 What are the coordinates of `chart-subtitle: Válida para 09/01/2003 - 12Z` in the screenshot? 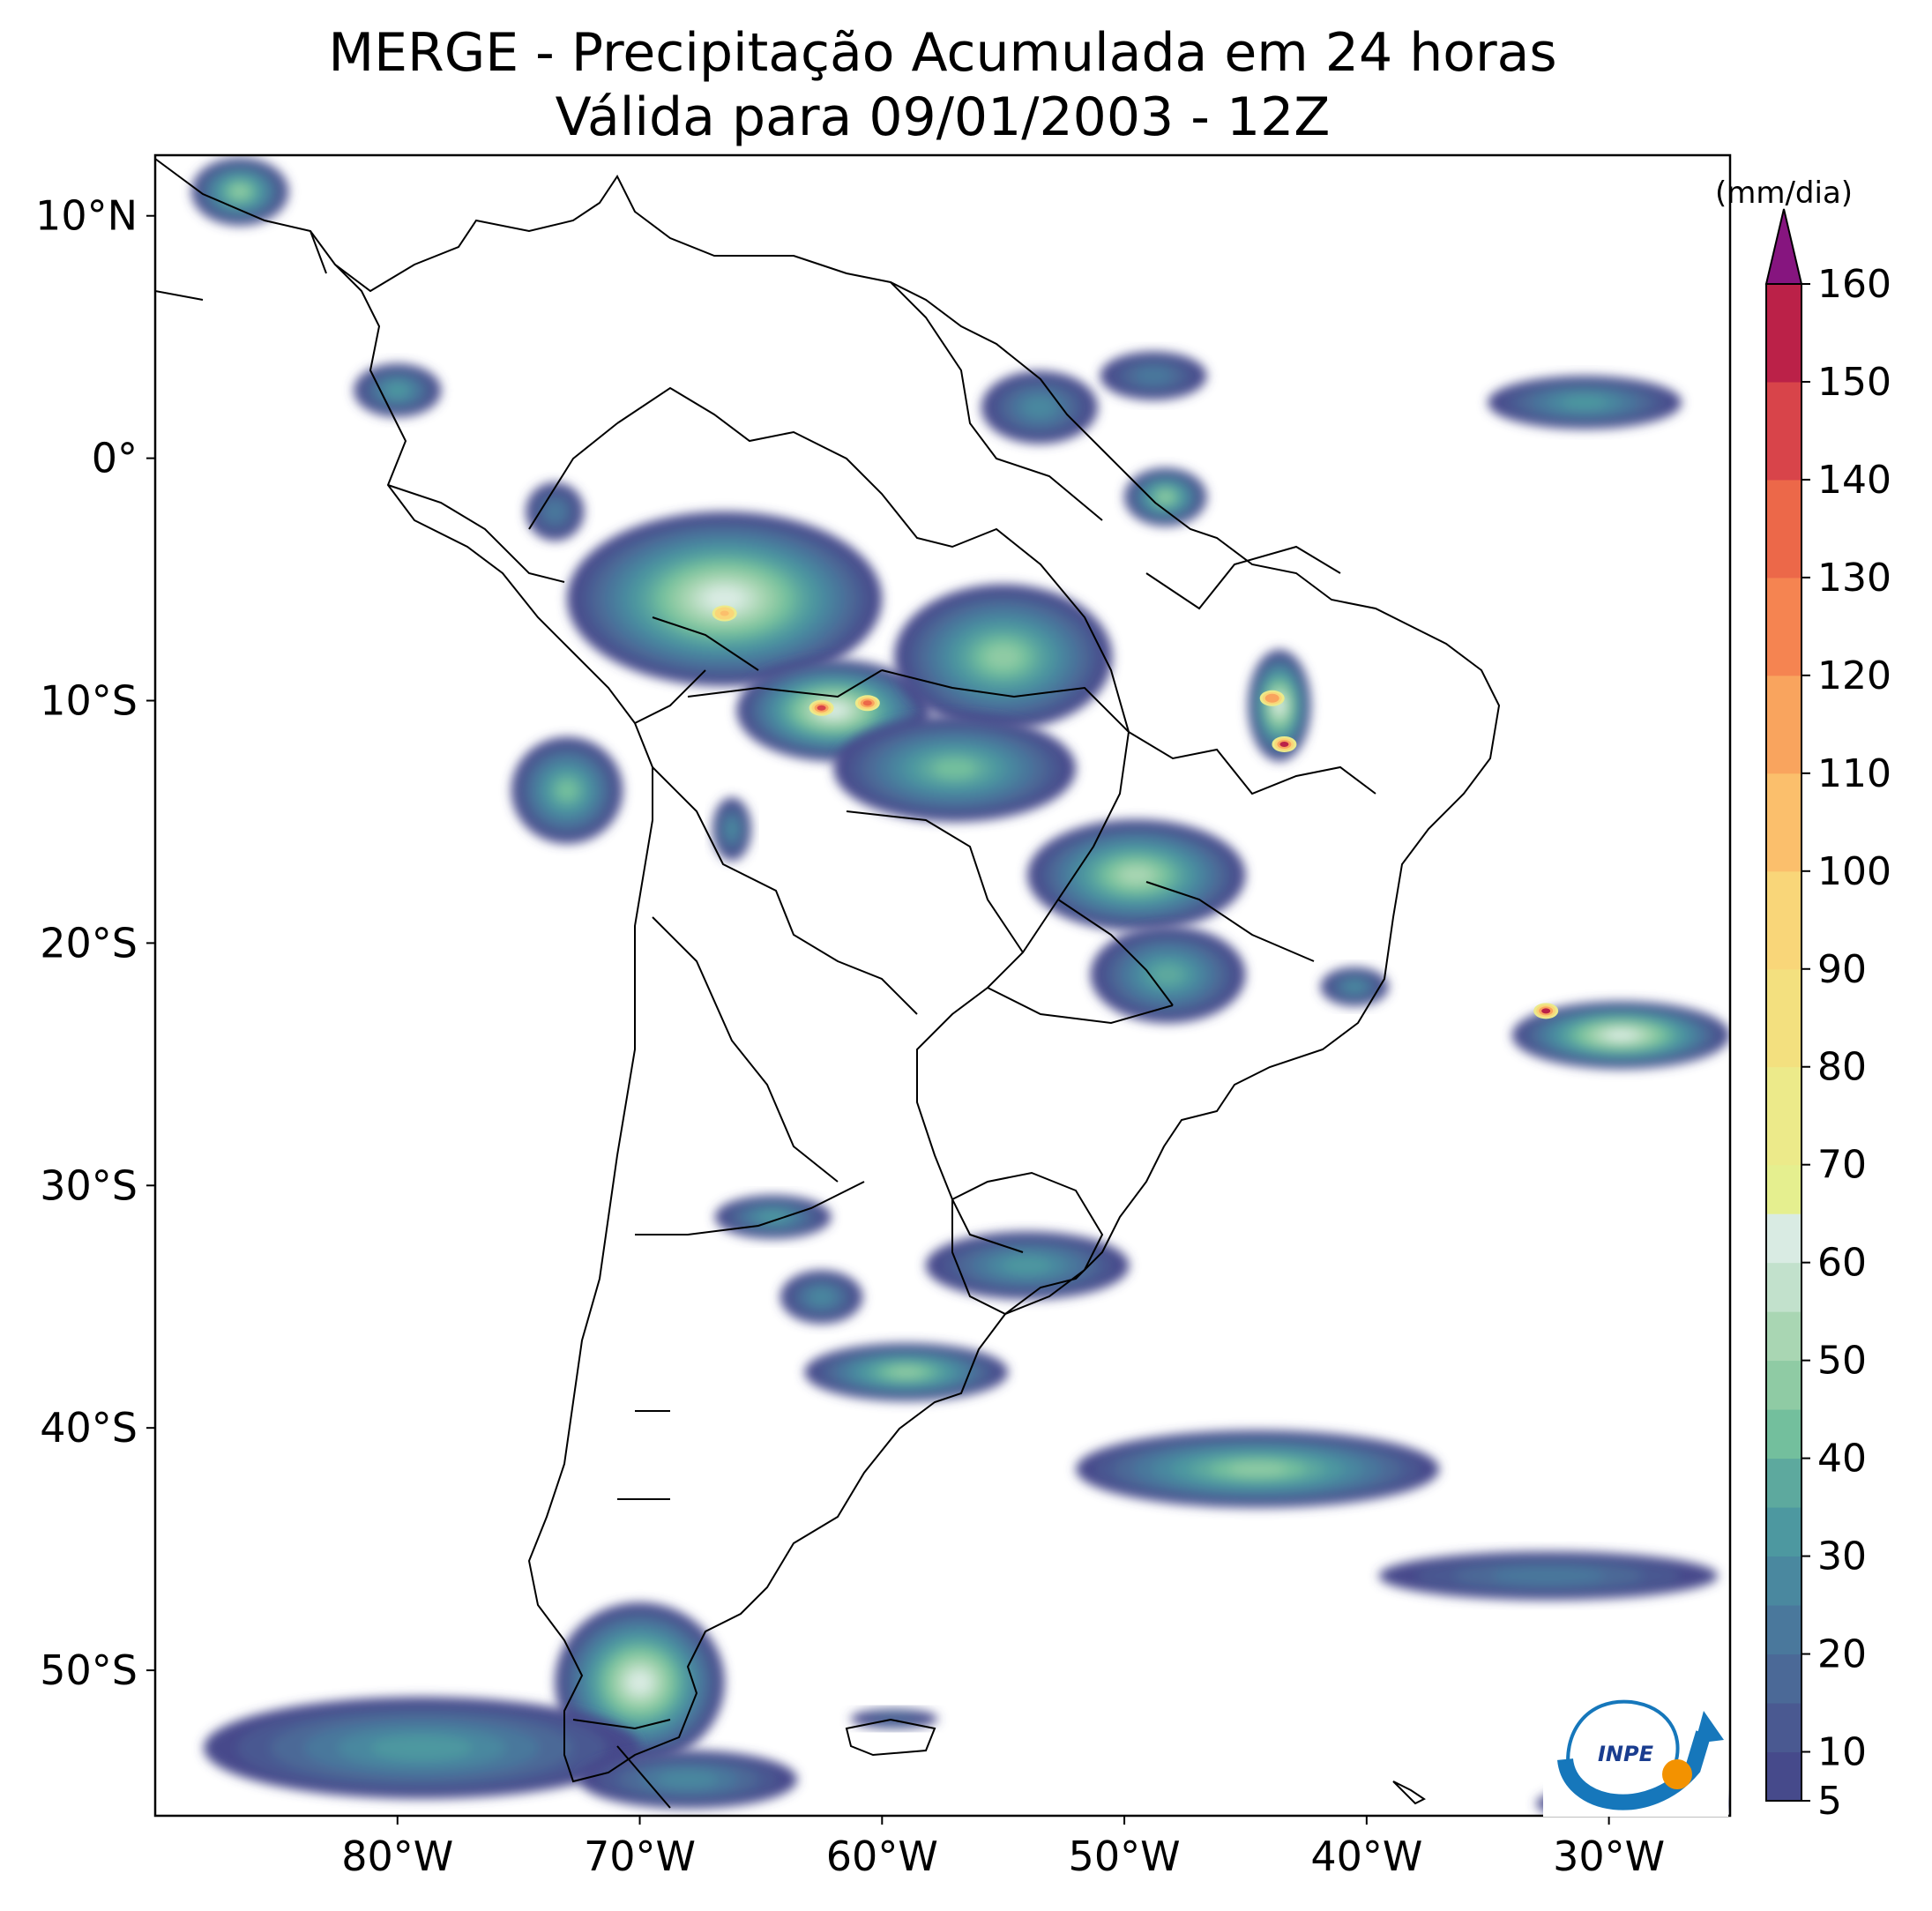 It's located at (943, 117).